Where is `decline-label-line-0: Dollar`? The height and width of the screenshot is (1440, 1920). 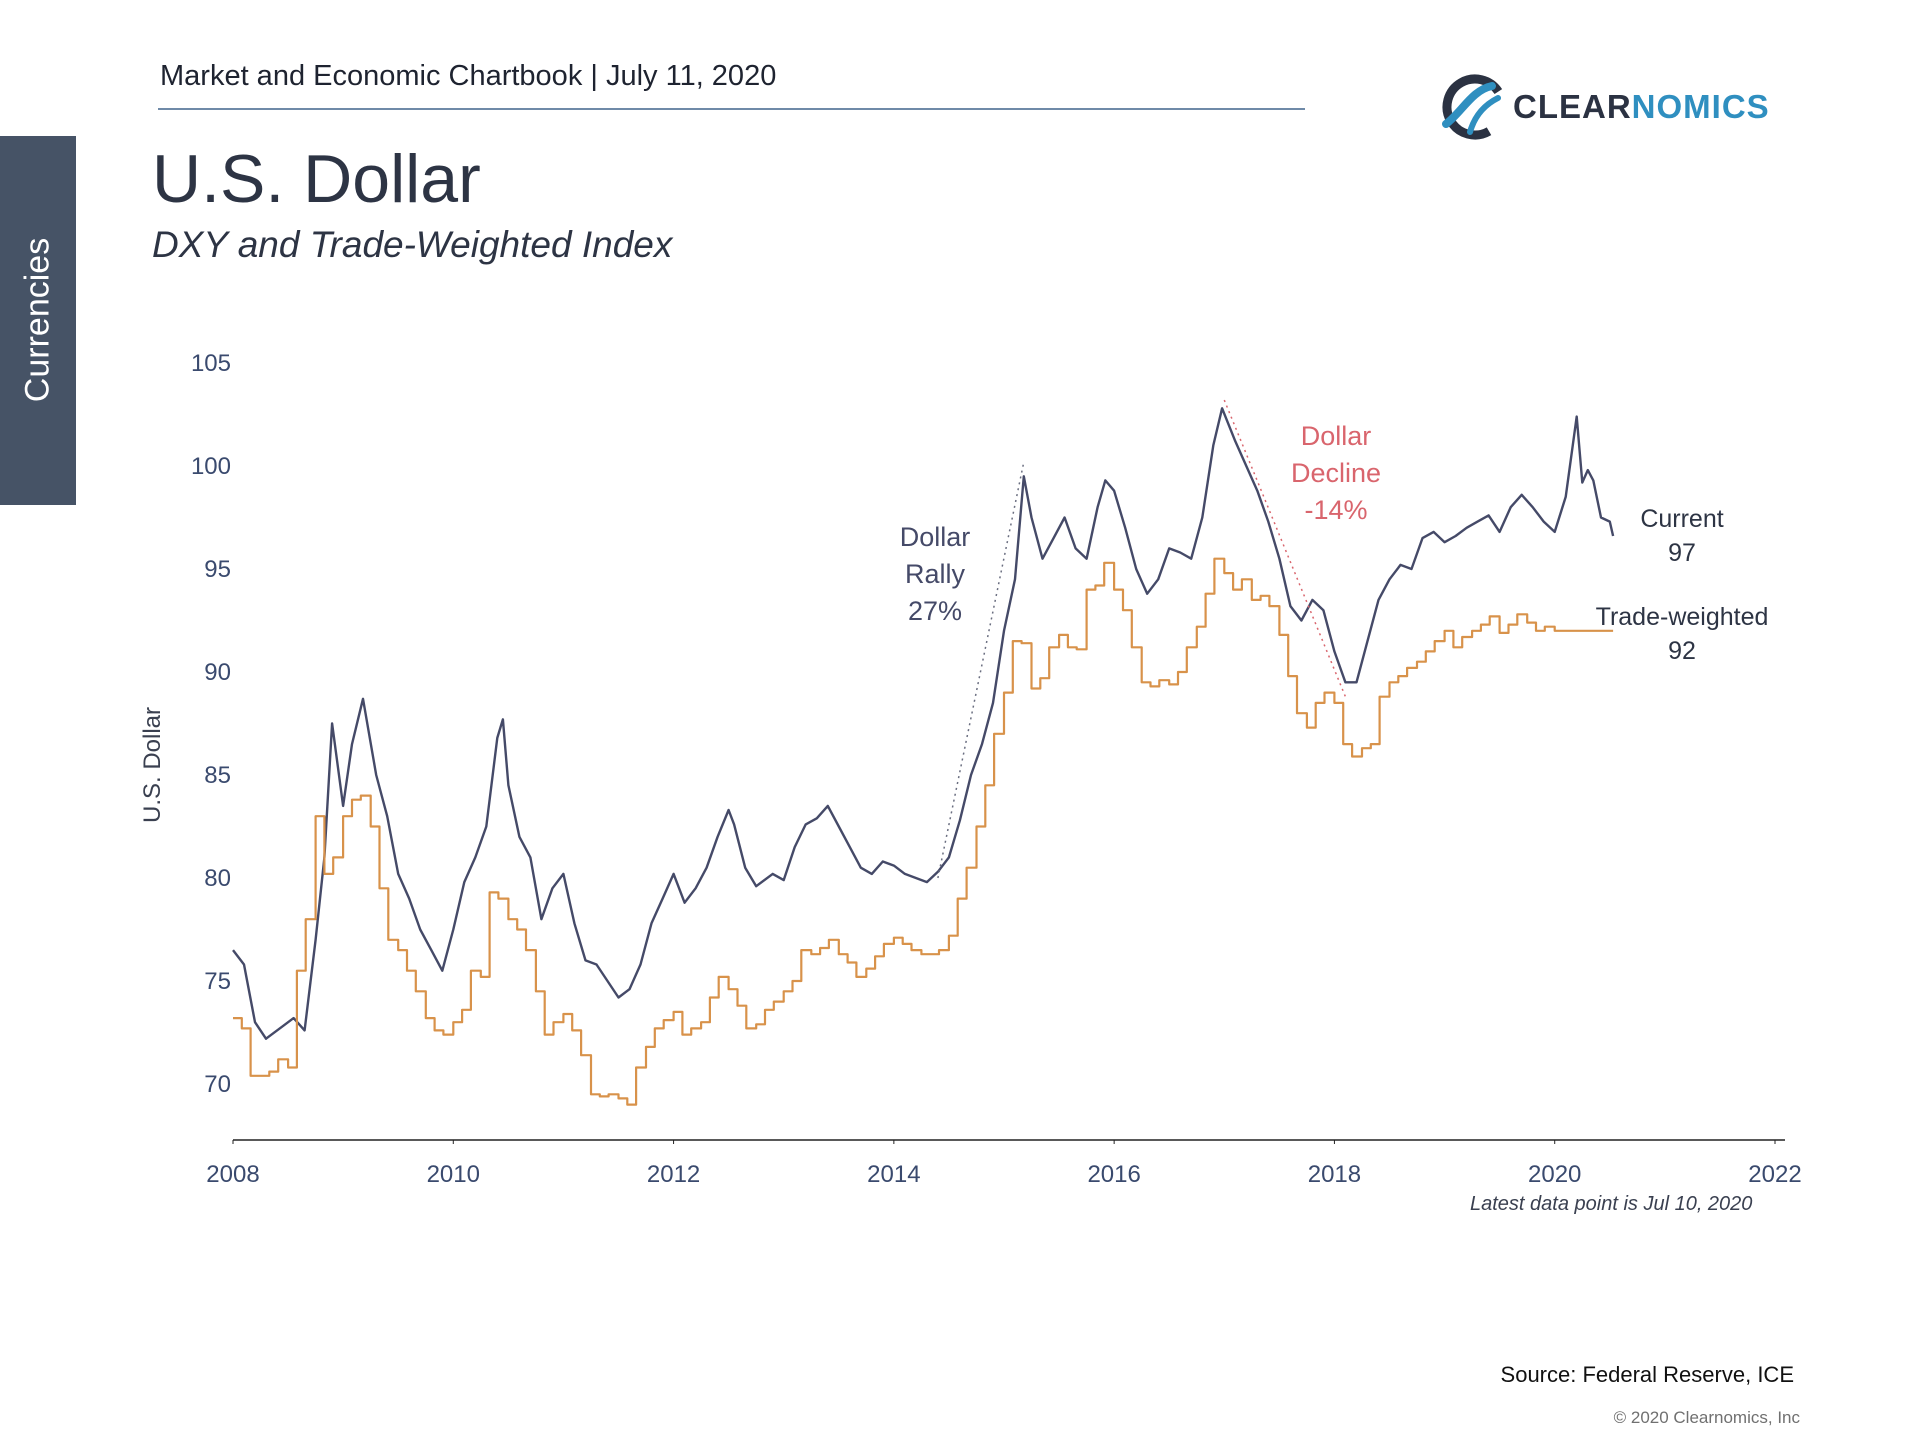 decline-label-line-0: Dollar is located at coordinates (1336, 436).